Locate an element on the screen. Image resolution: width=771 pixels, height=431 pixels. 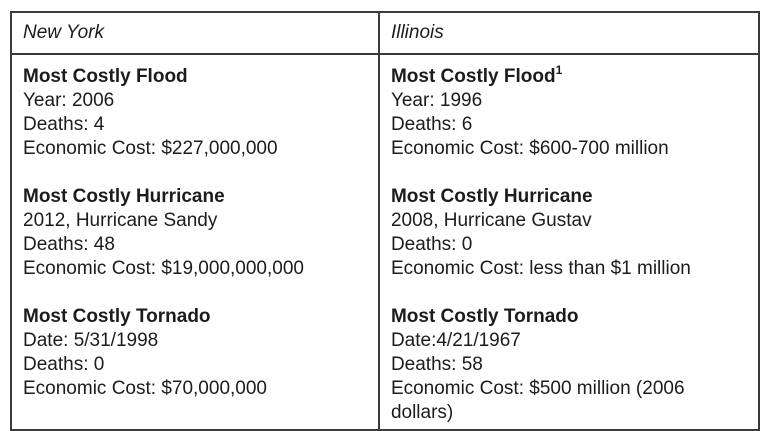
column-header-illinois: Illinois is located at coordinates (569, 33).